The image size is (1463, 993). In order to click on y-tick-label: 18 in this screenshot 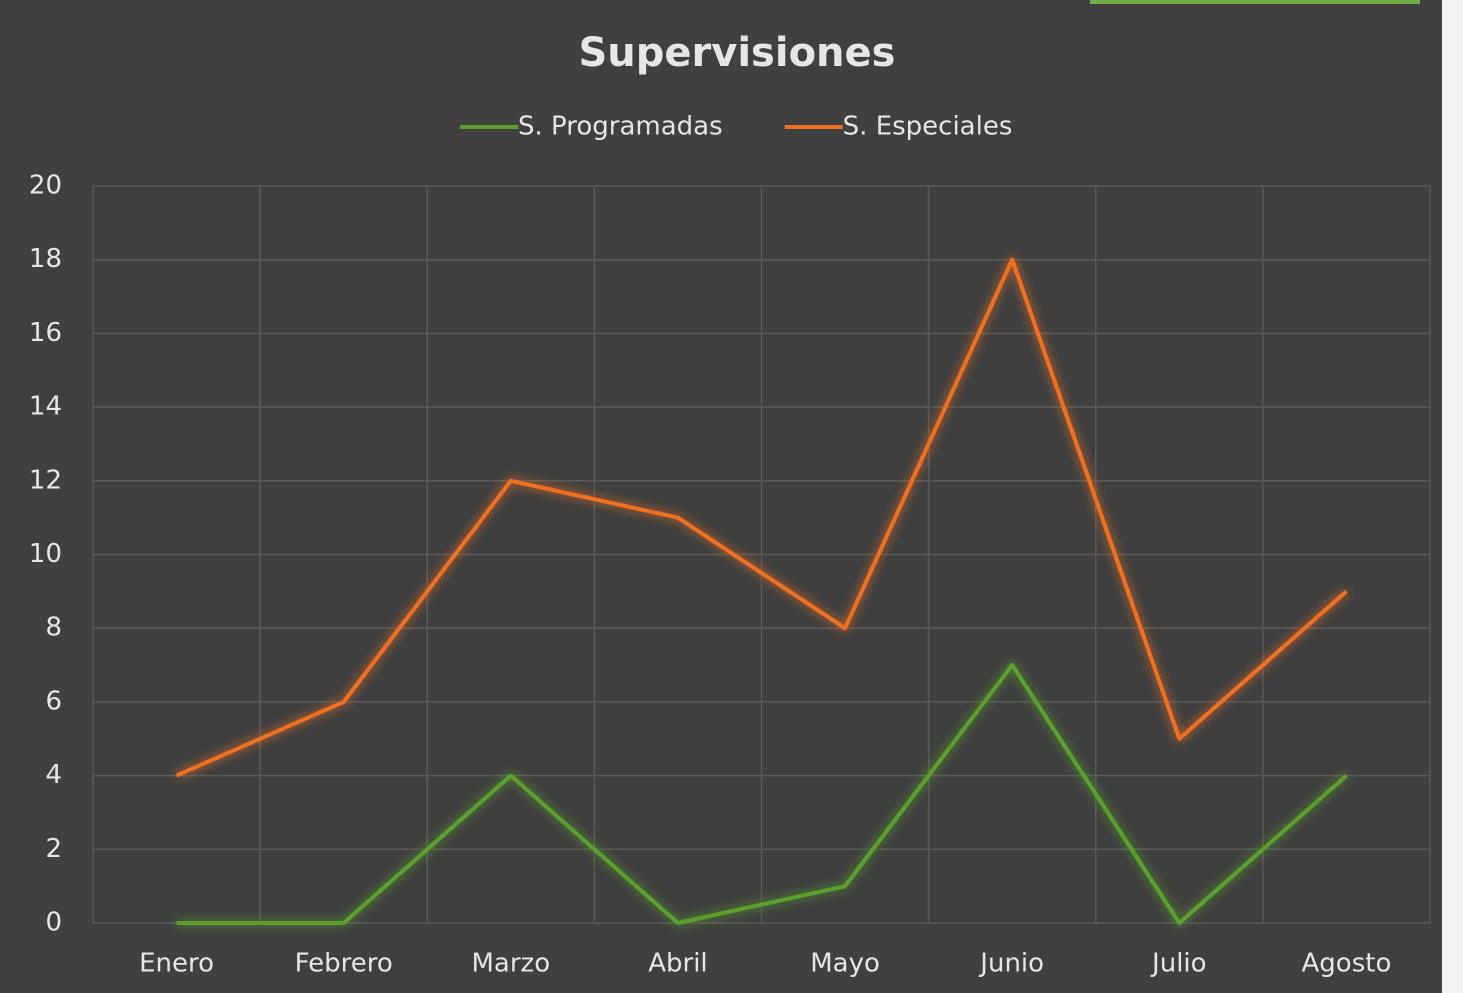, I will do `click(45, 259)`.